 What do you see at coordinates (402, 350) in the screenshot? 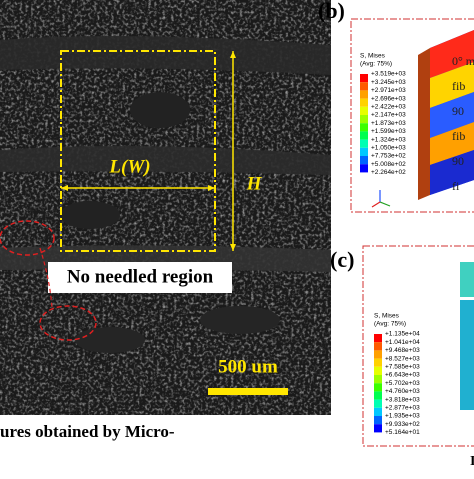
I see `legend-value: +9.468e+03` at bounding box center [402, 350].